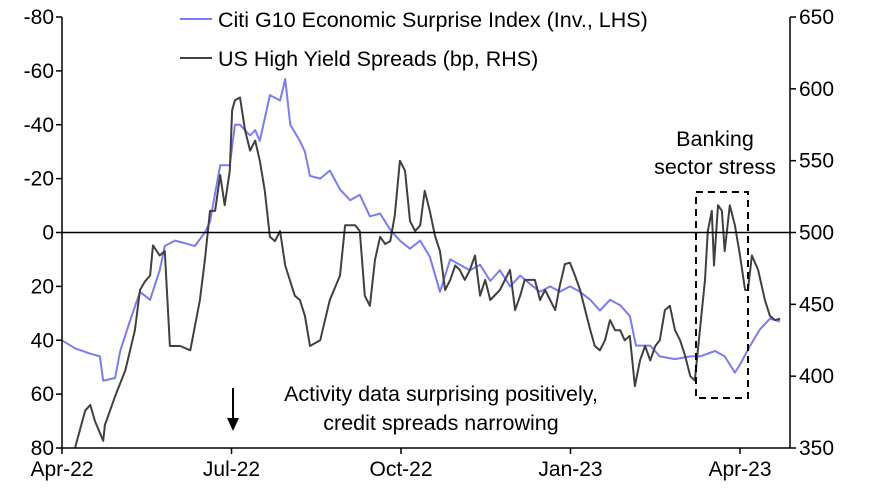  What do you see at coordinates (42, 394) in the screenshot?
I see `left-axis-tick-label: 60` at bounding box center [42, 394].